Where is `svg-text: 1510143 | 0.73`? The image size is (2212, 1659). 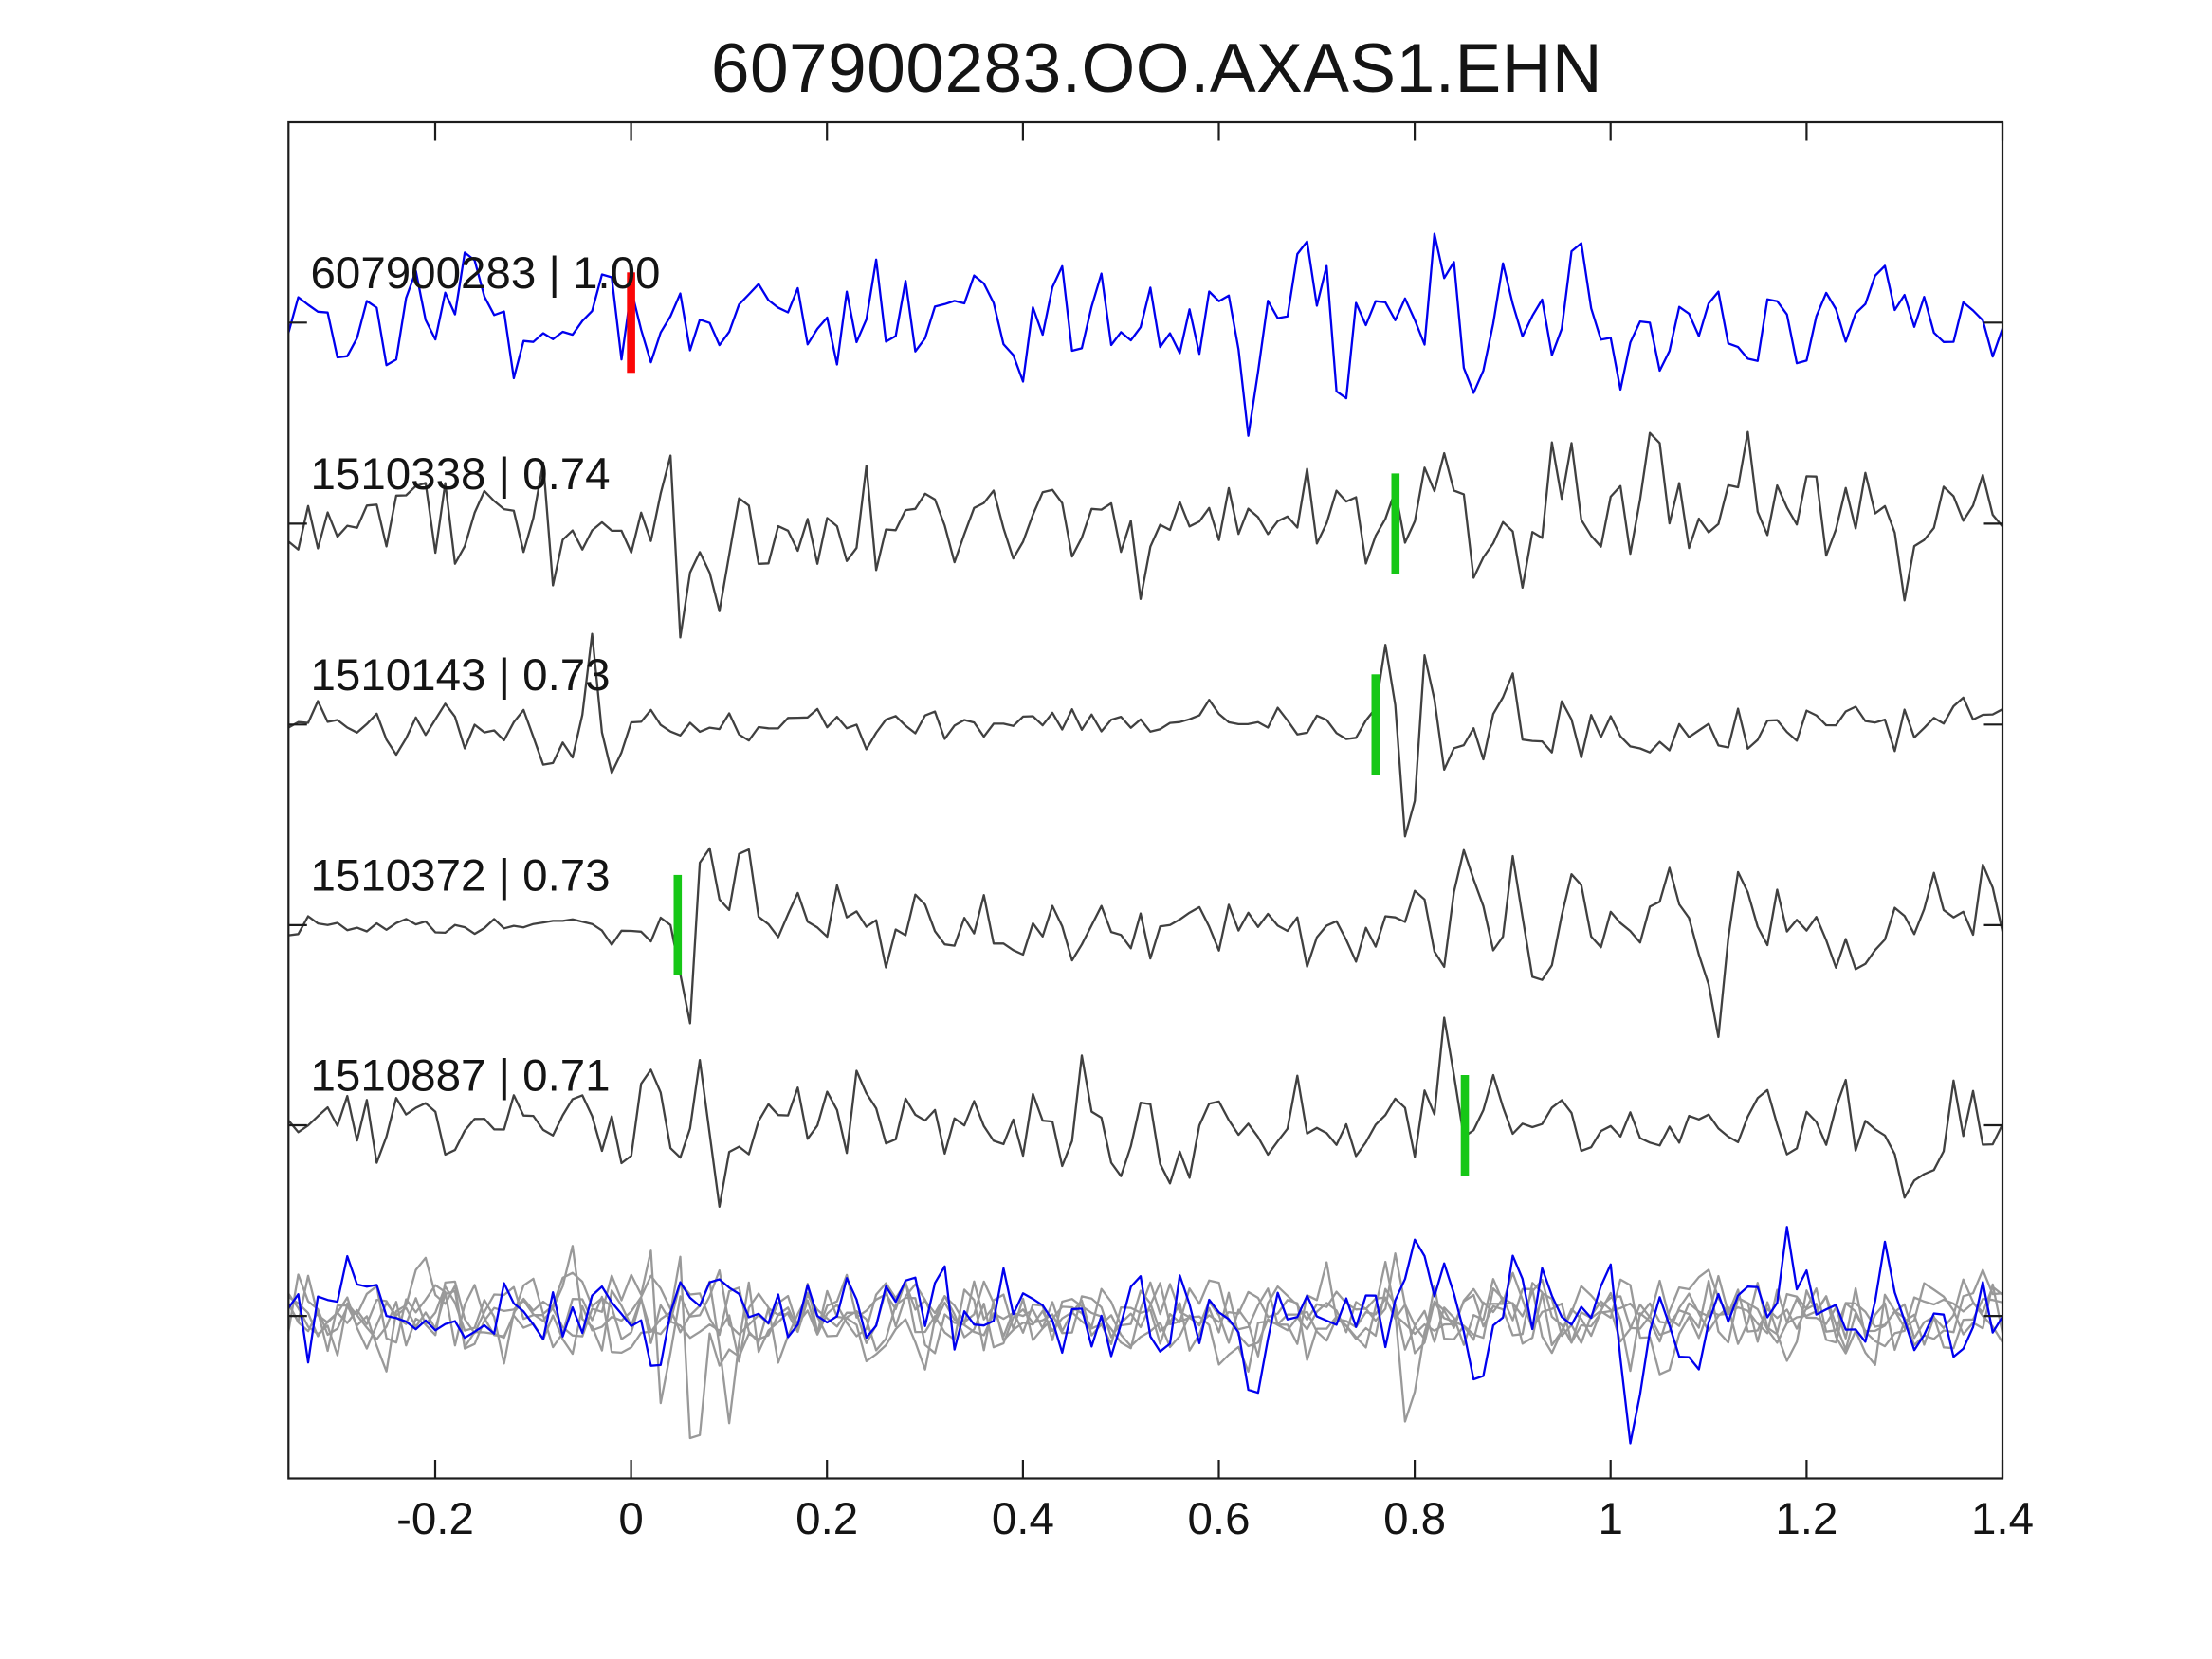 svg-text: 1510143 | 0.73 is located at coordinates (461, 675).